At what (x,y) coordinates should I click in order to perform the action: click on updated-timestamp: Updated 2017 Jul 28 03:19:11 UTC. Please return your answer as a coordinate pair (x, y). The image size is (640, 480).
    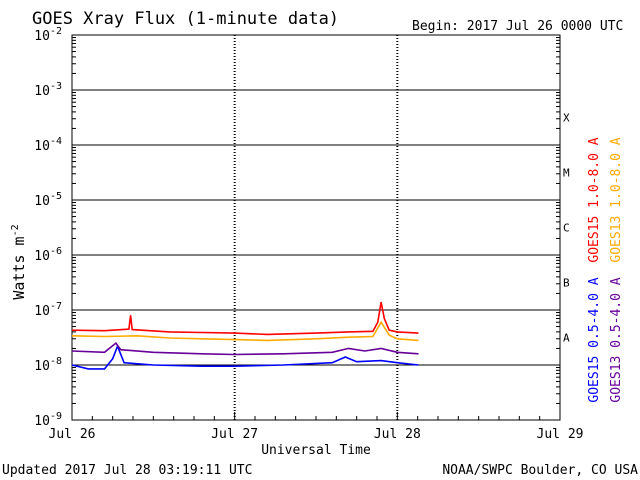
    Looking at the image, I should click on (127, 470).